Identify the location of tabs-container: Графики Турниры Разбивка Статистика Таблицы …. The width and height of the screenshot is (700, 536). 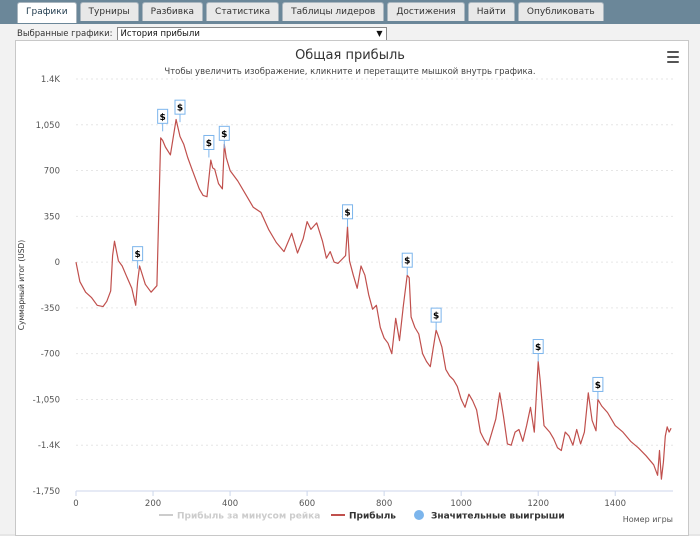
(310, 12).